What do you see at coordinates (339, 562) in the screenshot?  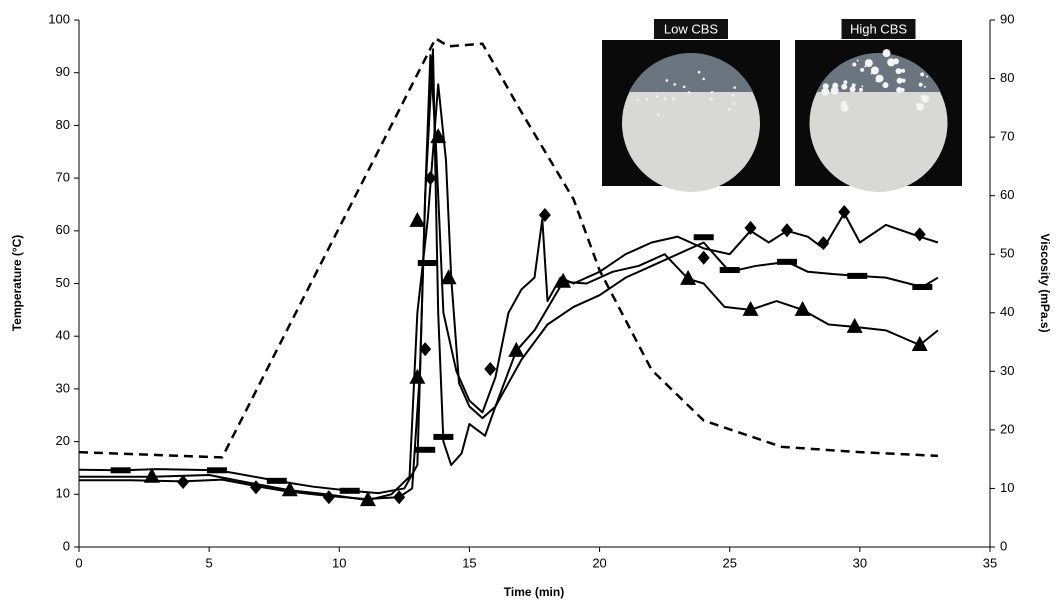 I see `x-tick-label: 10` at bounding box center [339, 562].